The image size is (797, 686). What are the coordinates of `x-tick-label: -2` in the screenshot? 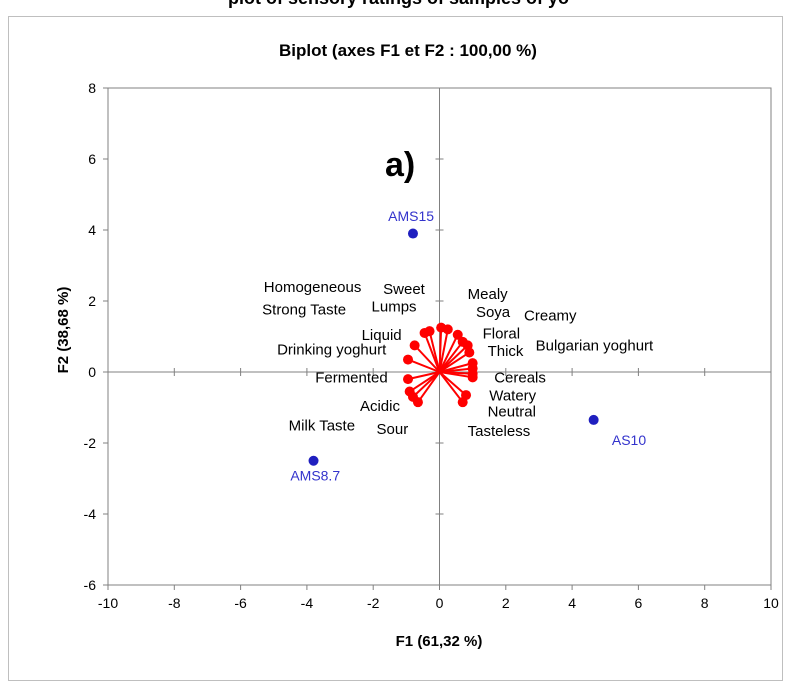 It's located at (373, 603).